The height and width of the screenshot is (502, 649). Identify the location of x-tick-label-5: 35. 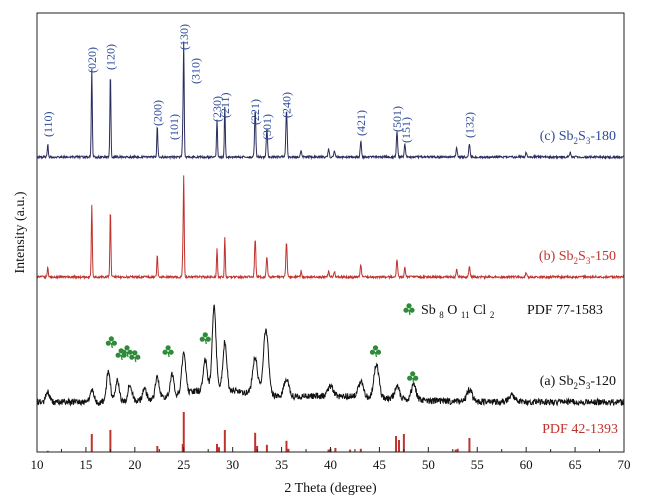
(281, 464).